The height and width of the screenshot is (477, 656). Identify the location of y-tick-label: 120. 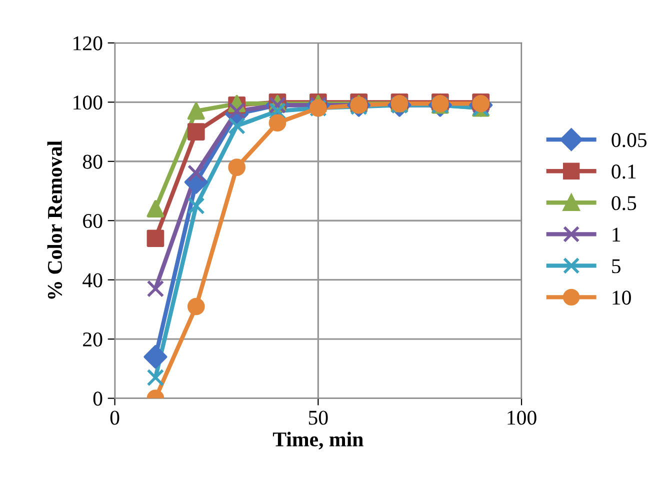
(88, 43).